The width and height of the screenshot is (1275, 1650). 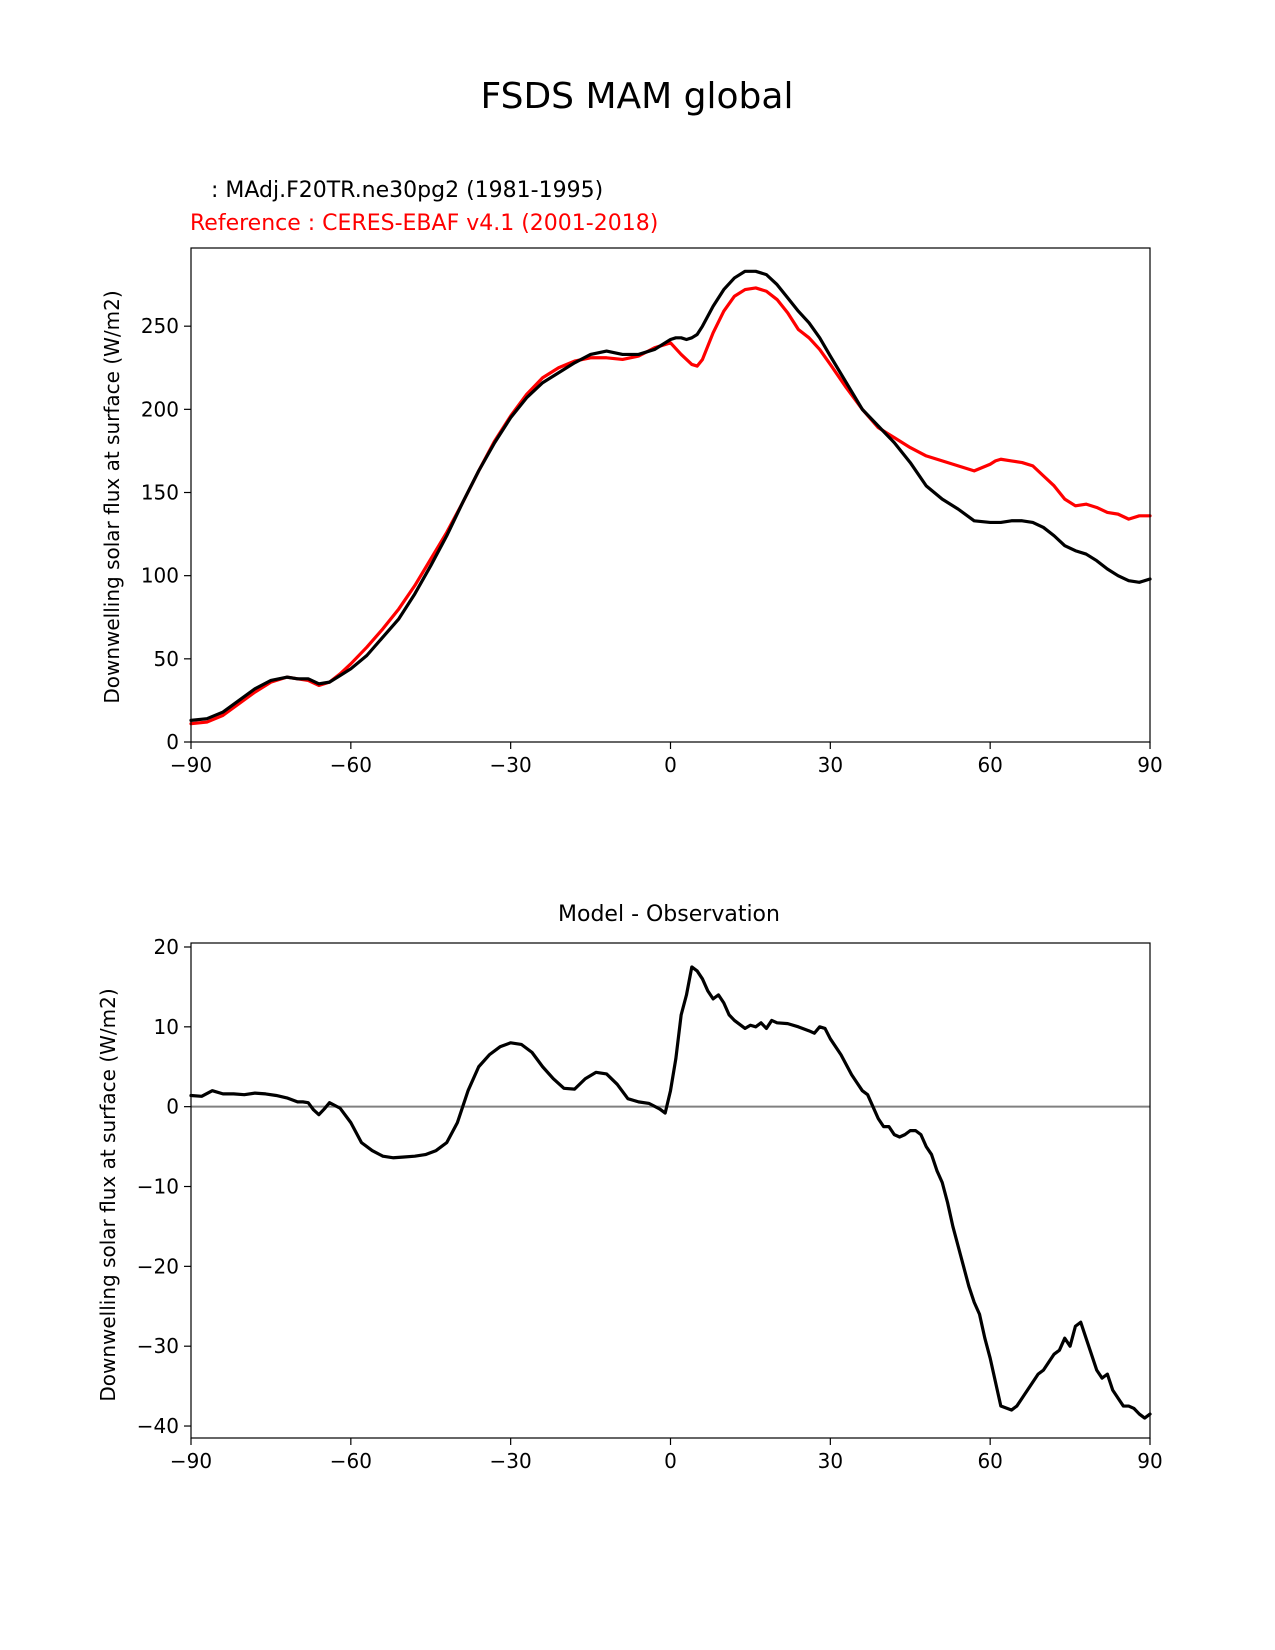 I want to click on top-y-tick-label: 150, so click(x=160, y=493).